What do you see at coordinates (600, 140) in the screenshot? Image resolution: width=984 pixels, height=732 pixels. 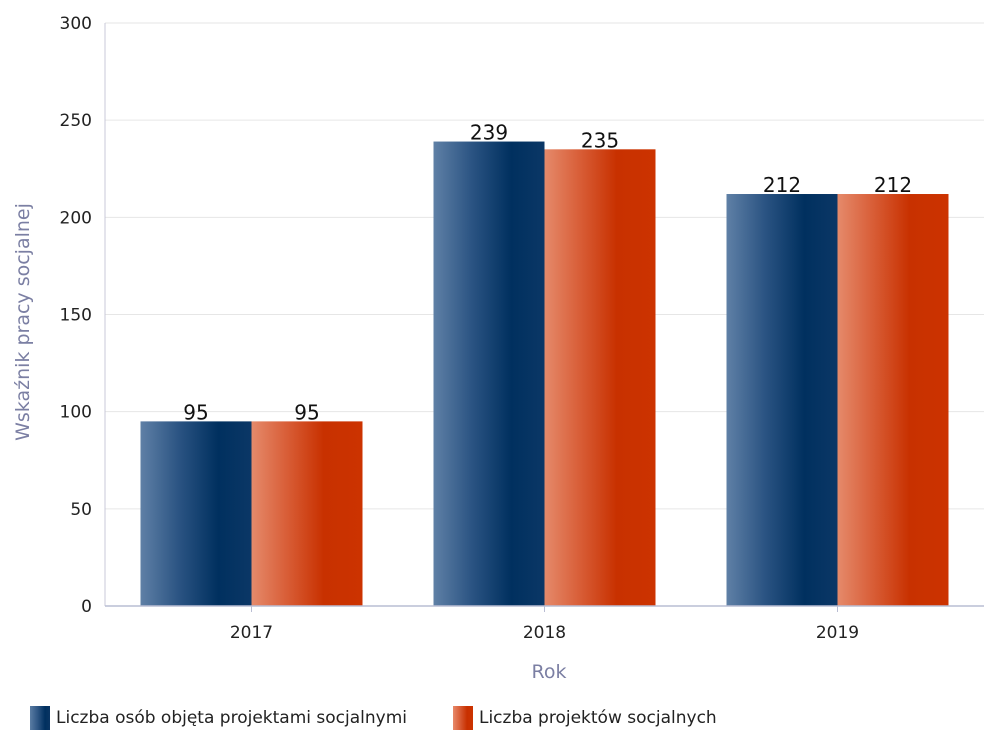 I see `data-label: 235` at bounding box center [600, 140].